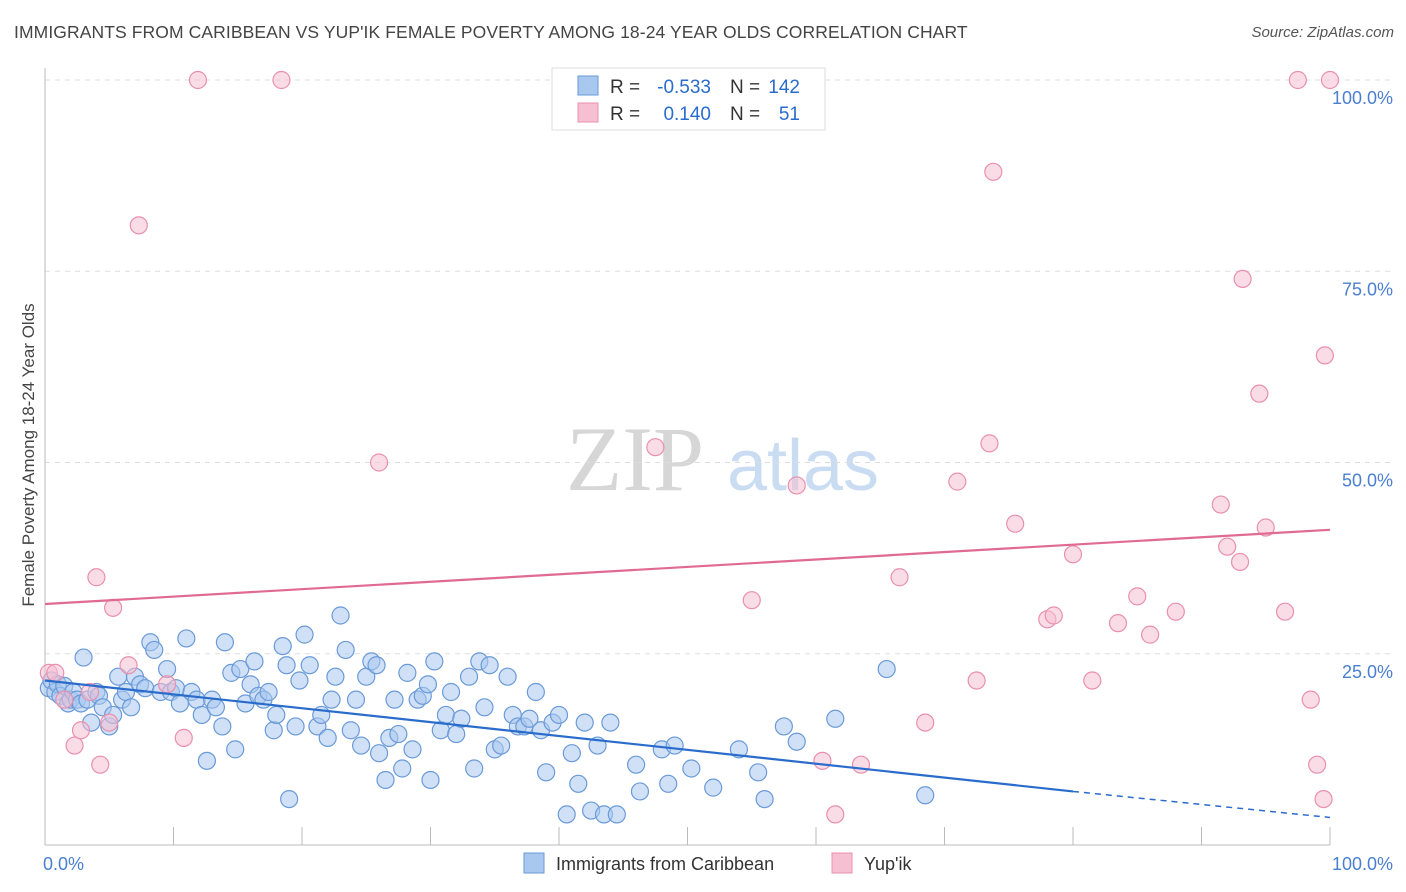 The image size is (1406, 892). What do you see at coordinates (888, 864) in the screenshot?
I see `legend-label-yupik: Yup'ik` at bounding box center [888, 864].